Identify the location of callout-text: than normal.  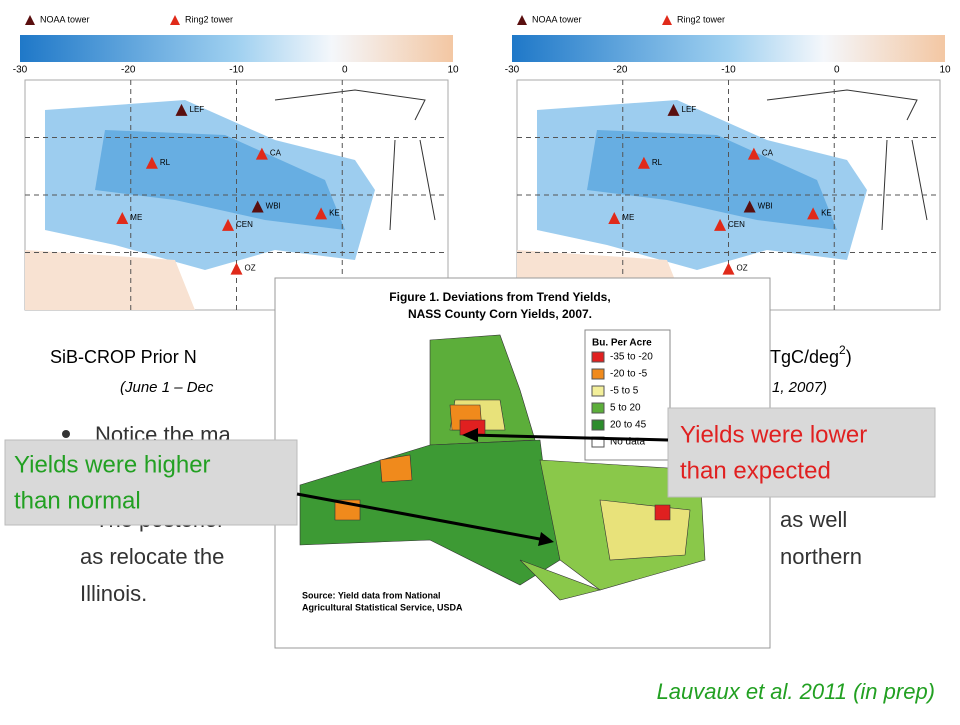
(77, 500).